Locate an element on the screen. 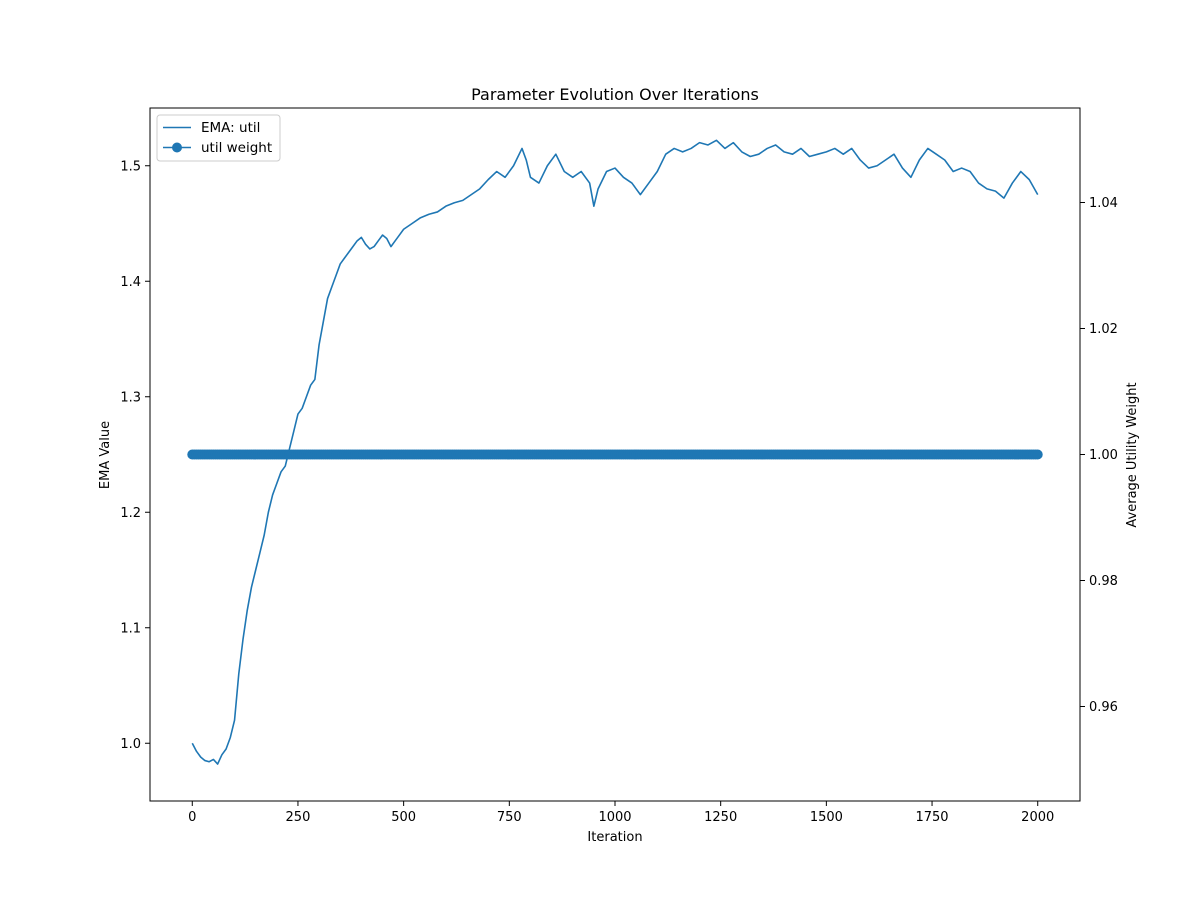 This screenshot has width=1200, height=900. x-tick-label: 1500 is located at coordinates (826, 817).